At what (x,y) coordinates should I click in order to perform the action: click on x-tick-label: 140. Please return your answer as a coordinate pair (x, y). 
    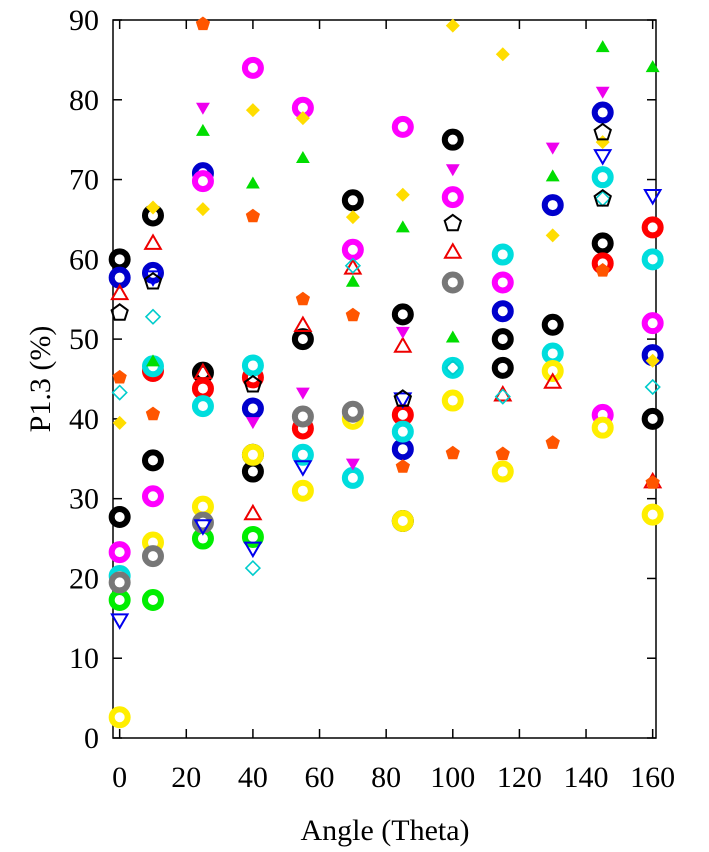
    Looking at the image, I should click on (586, 777).